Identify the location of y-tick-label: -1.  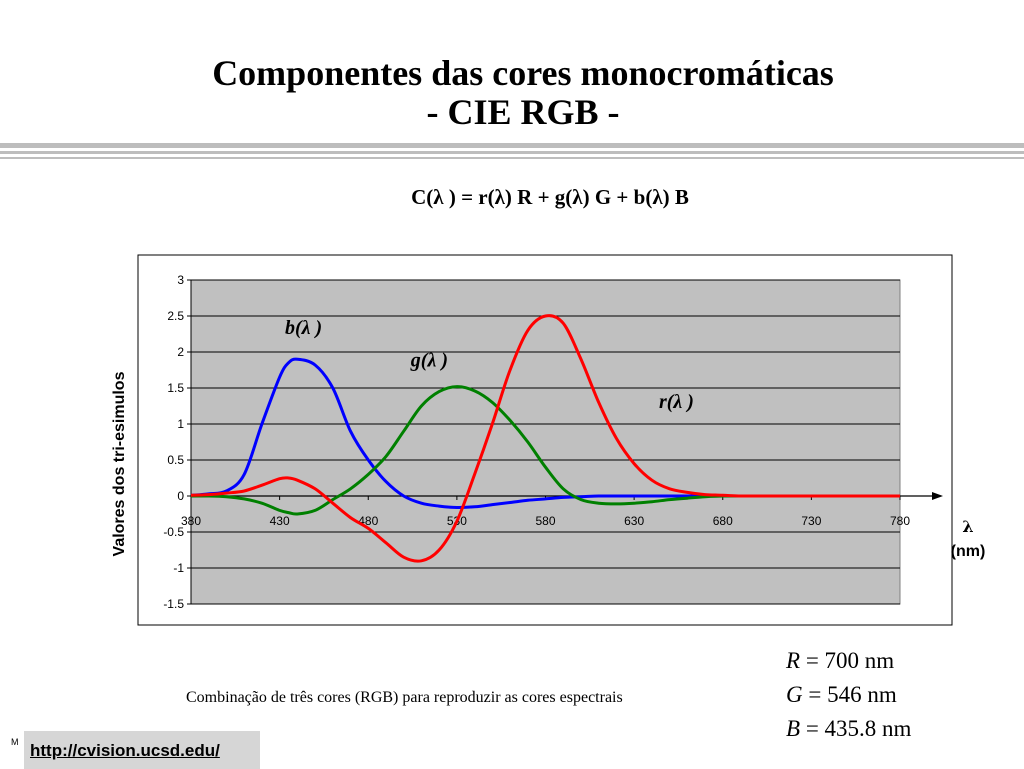
(178, 568).